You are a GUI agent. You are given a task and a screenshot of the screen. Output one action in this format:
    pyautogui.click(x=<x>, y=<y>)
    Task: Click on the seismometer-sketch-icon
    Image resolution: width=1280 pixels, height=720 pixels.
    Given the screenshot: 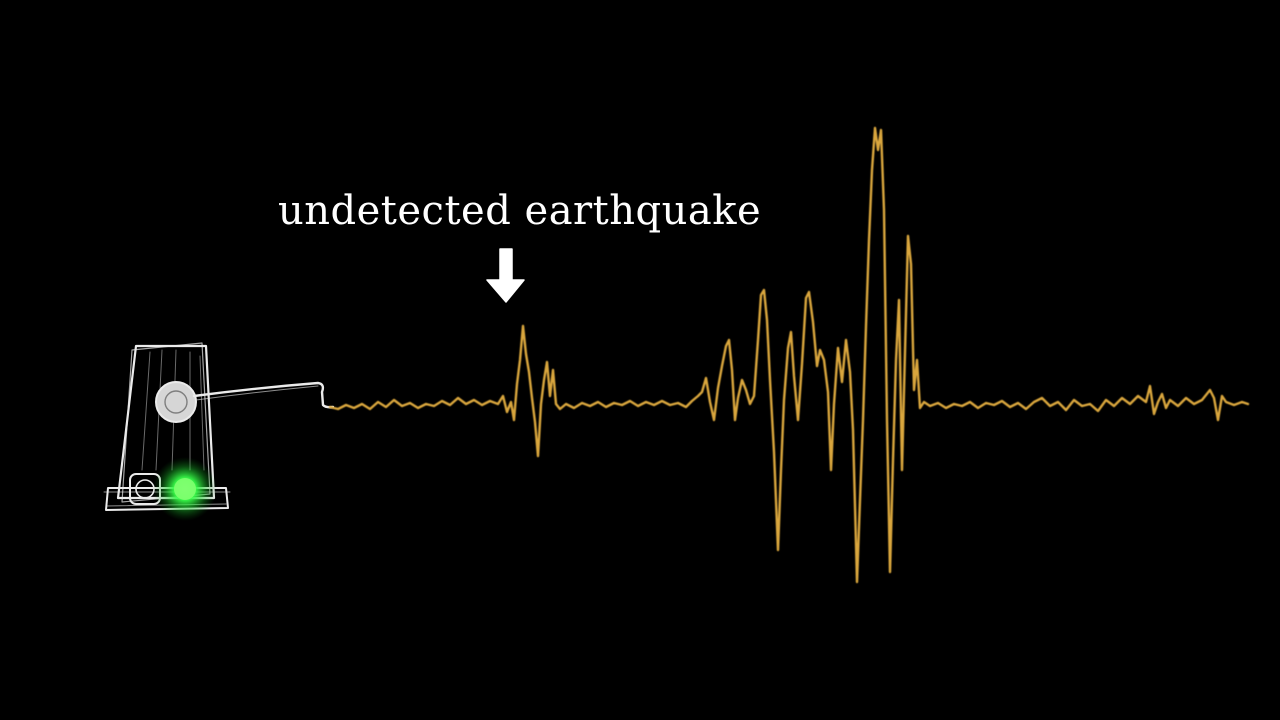 What is the action you would take?
    pyautogui.click(x=219, y=426)
    